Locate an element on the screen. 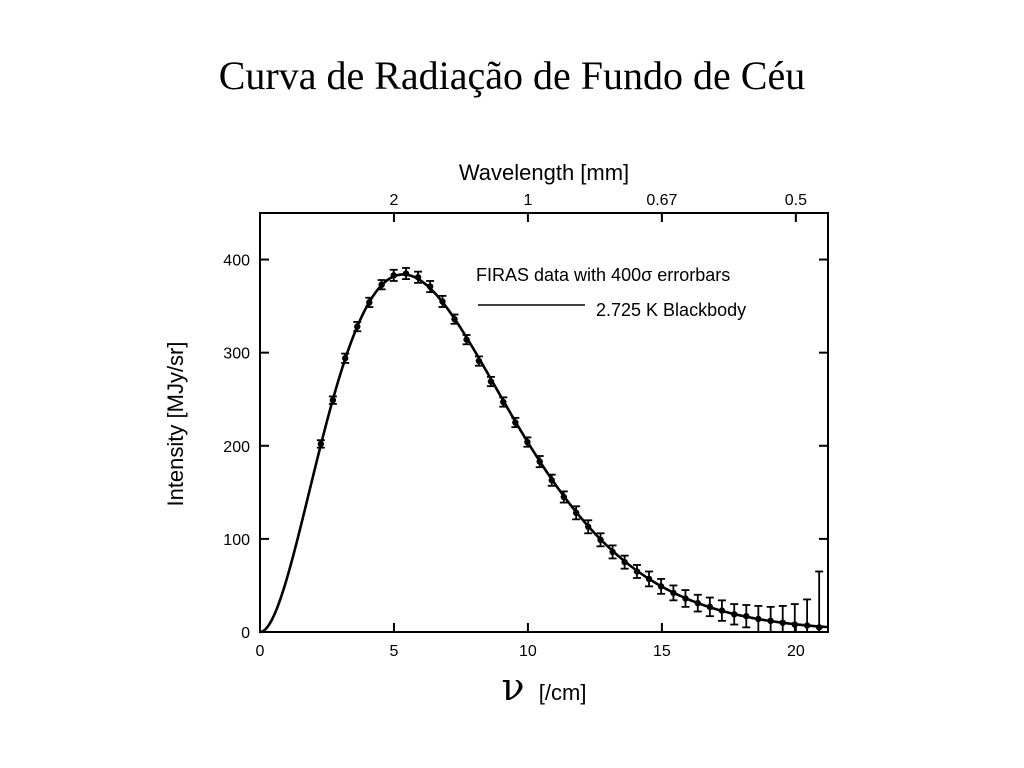 The image size is (1024, 768). y-axis-label: Intensity [MJy/sr] is located at coordinates (175, 423).